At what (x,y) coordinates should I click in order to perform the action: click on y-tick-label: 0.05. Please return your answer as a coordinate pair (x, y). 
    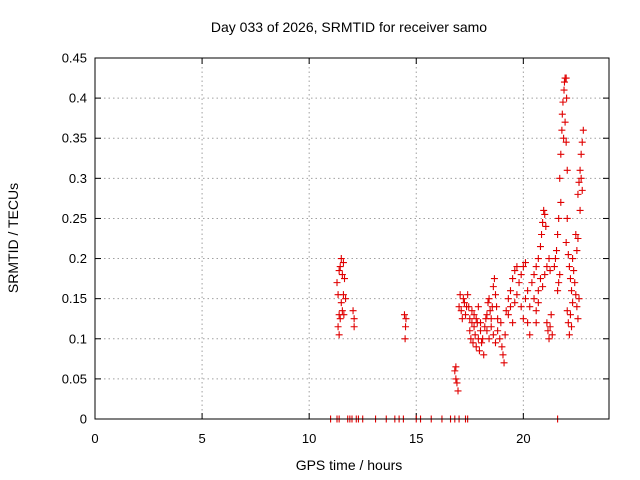
    Looking at the image, I should click on (74, 378).